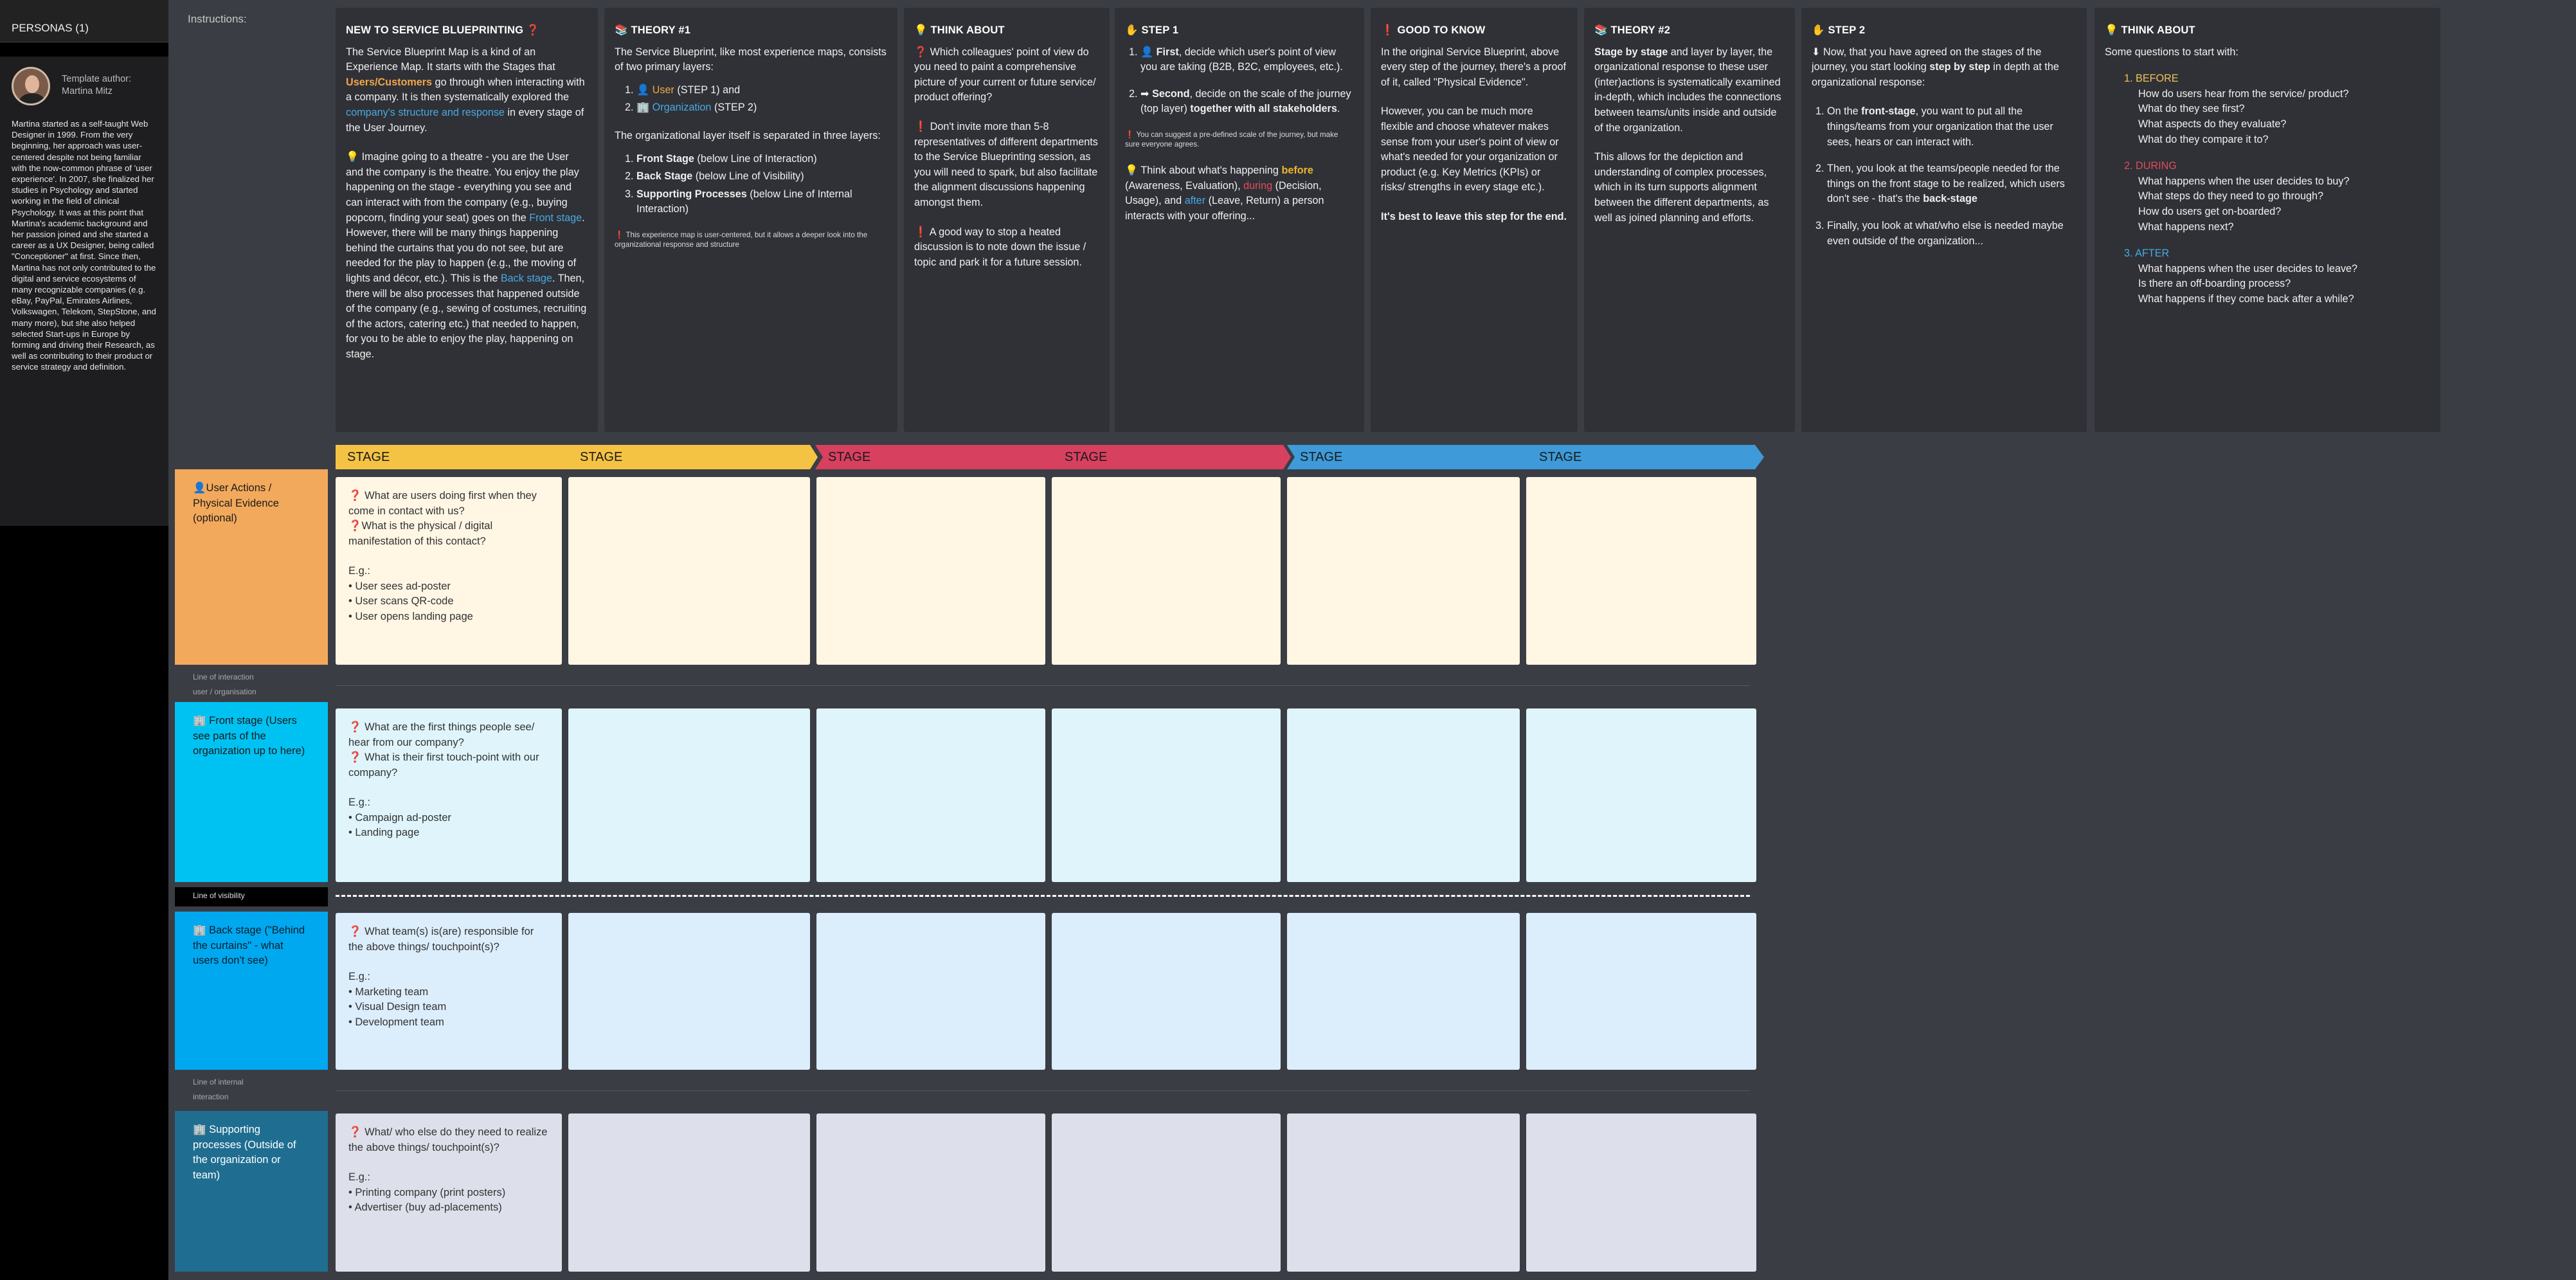 This screenshot has height=1280, width=2576. What do you see at coordinates (218, 1089) in the screenshot?
I see `line-of-internal-interaction-label: Line of internal interaction` at bounding box center [218, 1089].